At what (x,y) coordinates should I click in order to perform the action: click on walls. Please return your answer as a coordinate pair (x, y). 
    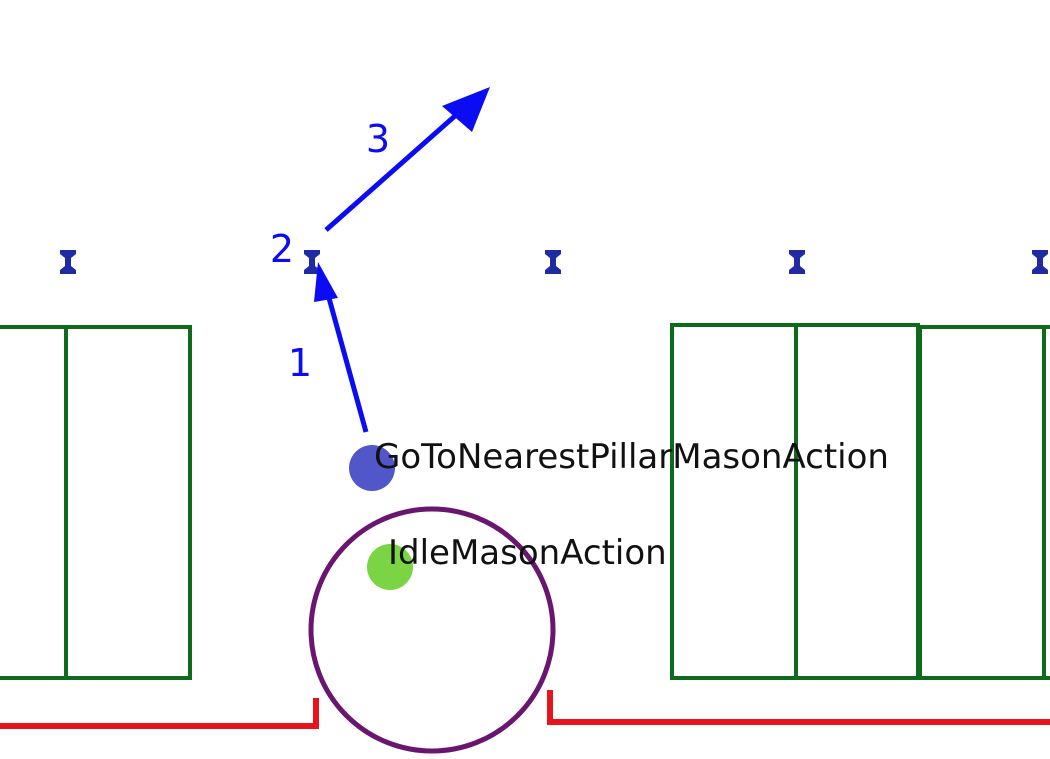
    Looking at the image, I should click on (525, 709).